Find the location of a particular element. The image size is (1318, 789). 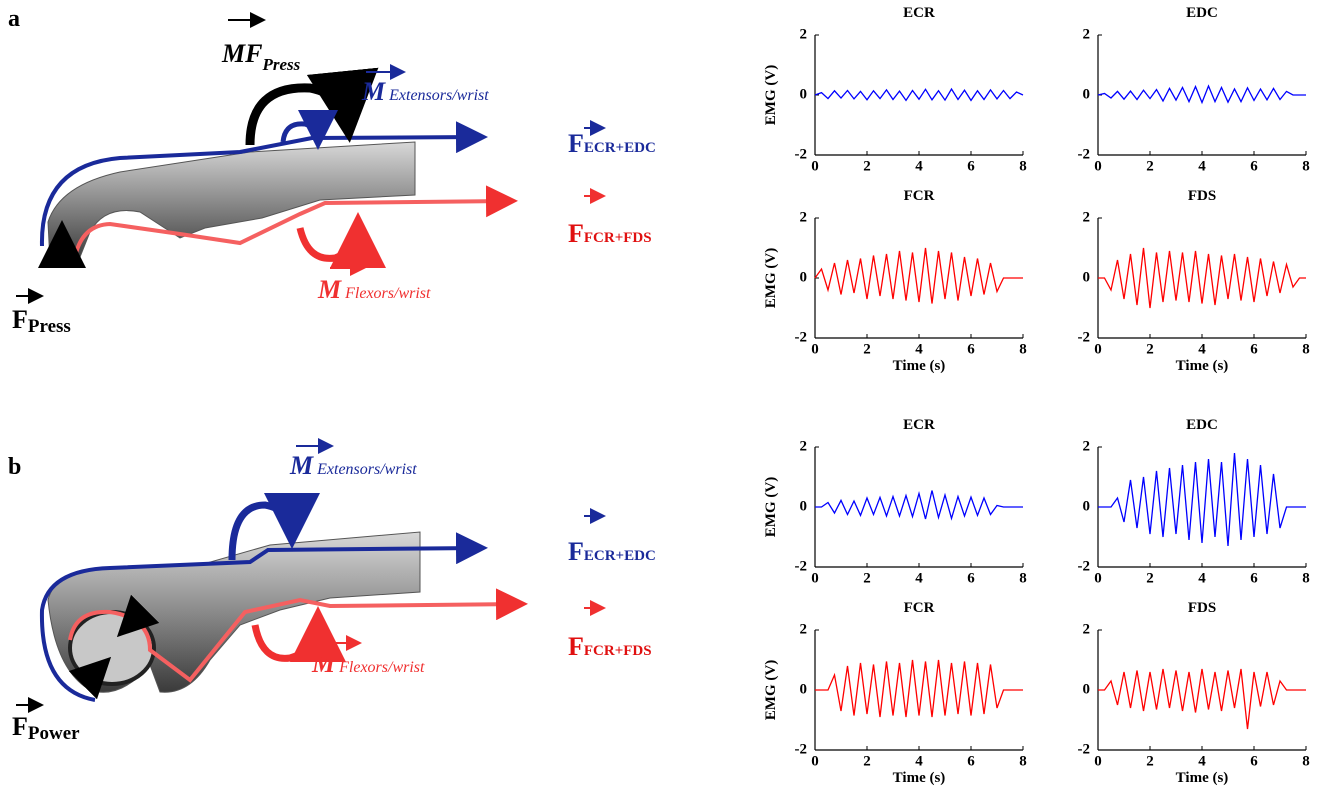

annotation: FPower is located at coordinates (46, 728).